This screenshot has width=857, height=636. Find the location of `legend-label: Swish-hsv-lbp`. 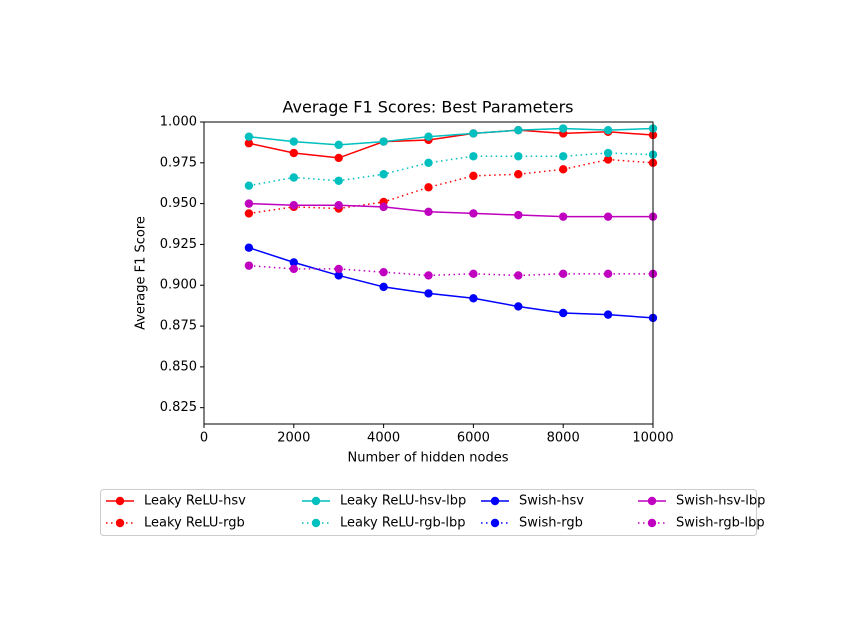

legend-label: Swish-hsv-lbp is located at coordinates (720, 501).